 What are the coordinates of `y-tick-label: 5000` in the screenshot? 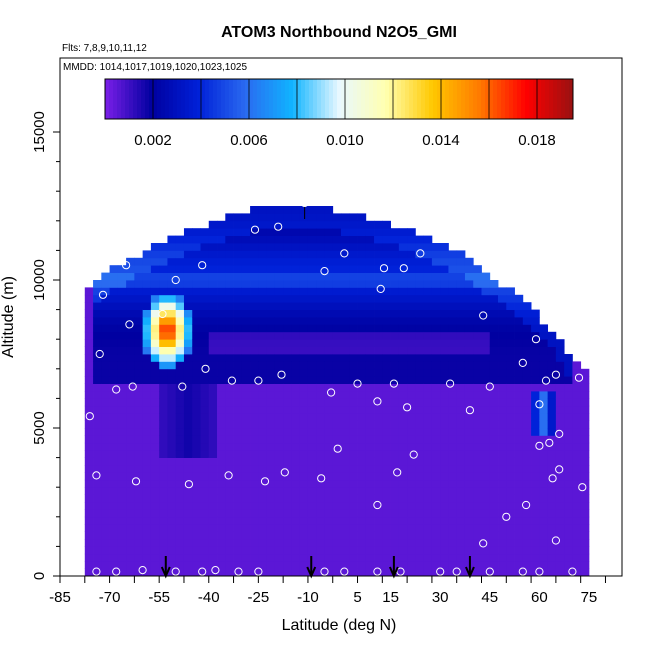 It's located at (39, 427).